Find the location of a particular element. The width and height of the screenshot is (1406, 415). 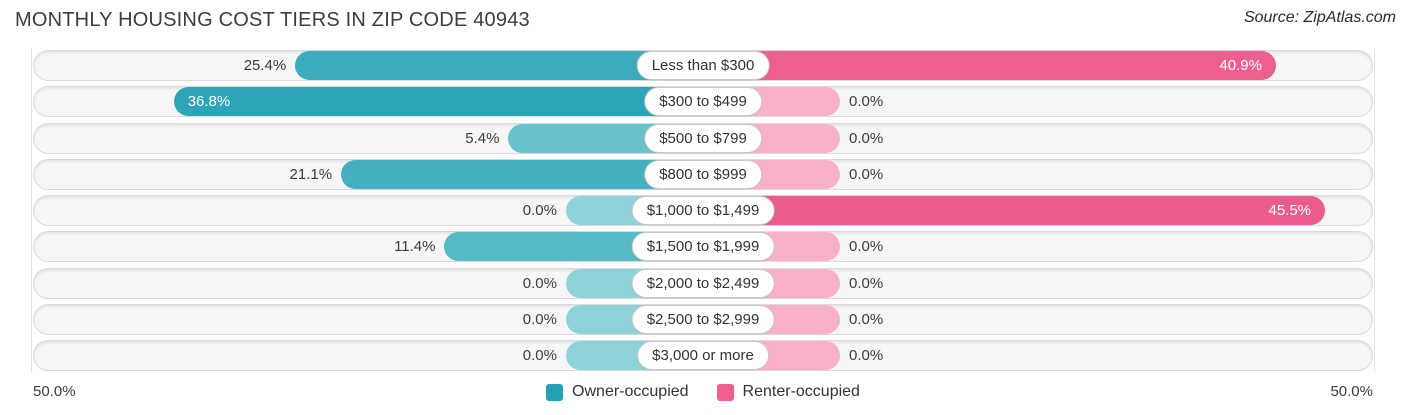

owner-value-label: 25.4% is located at coordinates (265, 65).